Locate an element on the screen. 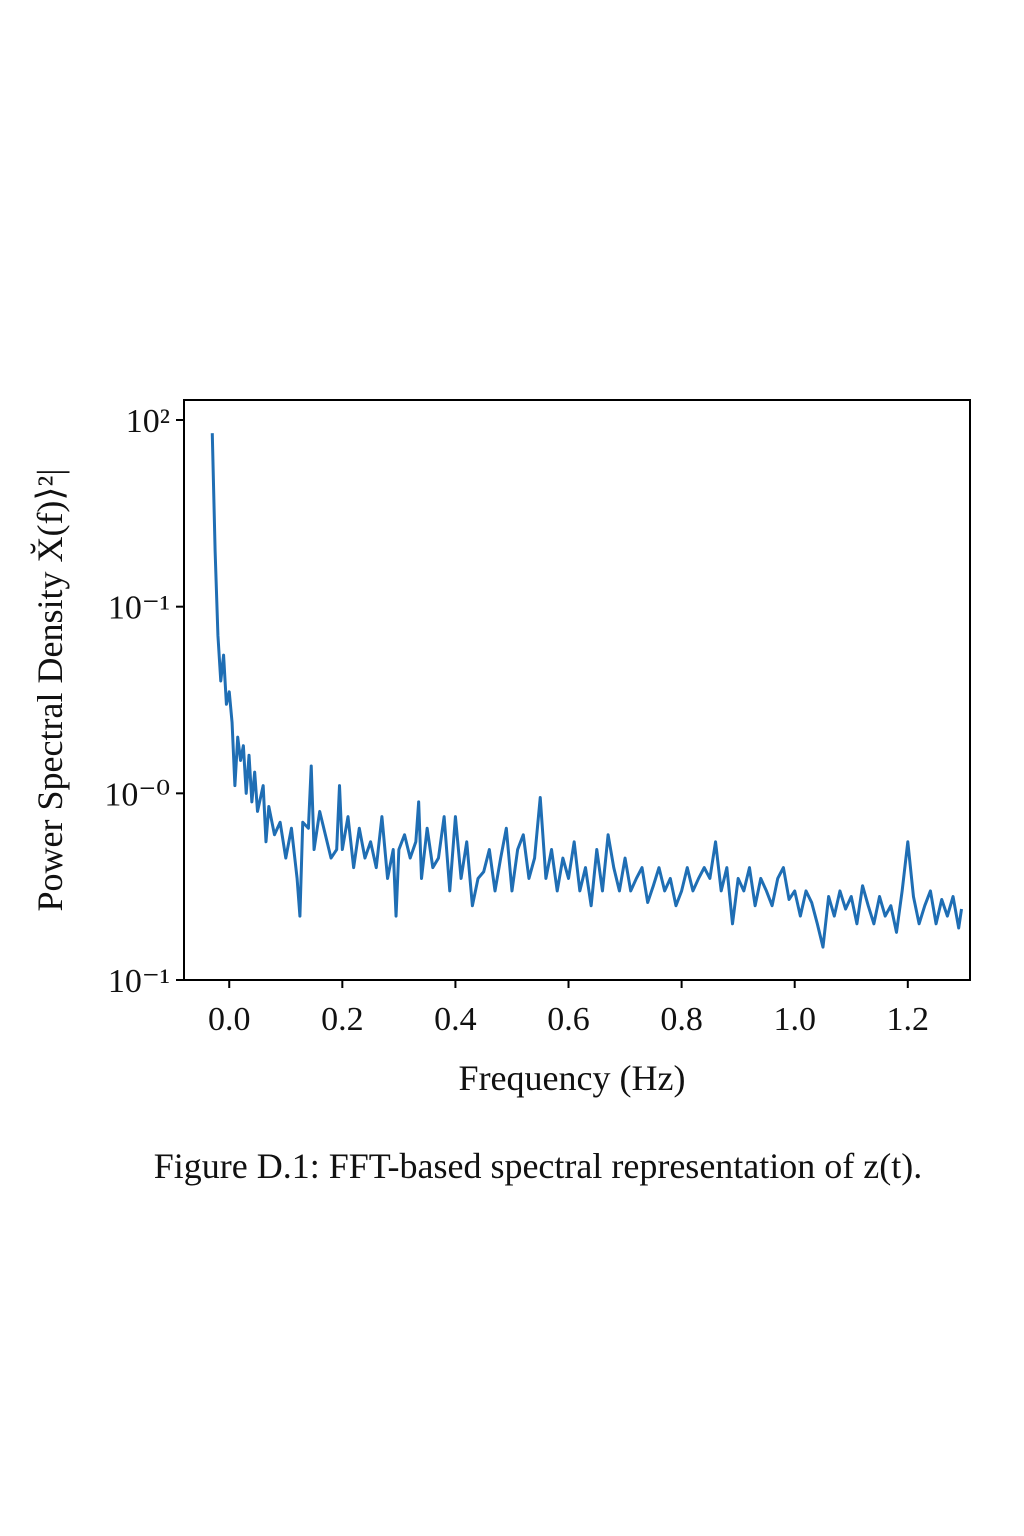 The width and height of the screenshot is (1024, 1536). x-tick-label: 0.0 is located at coordinates (229, 1019).